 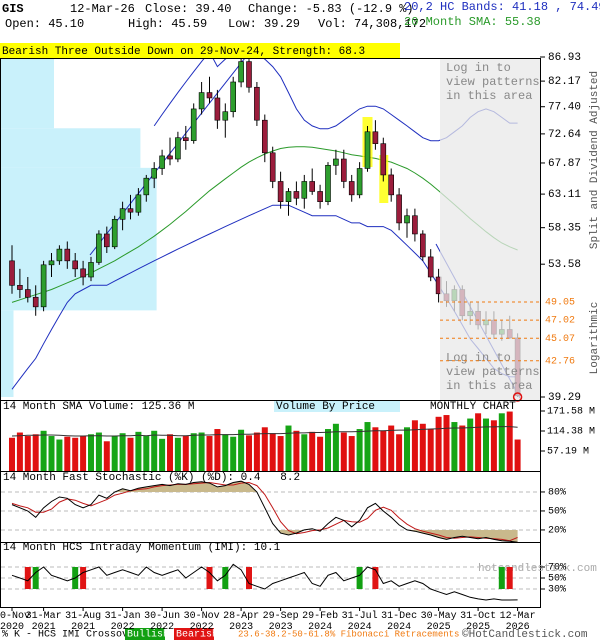 What do you see at coordinates (372, 24) in the screenshot?
I see `volume-info: Vol: 74,308,172` at bounding box center [372, 24].